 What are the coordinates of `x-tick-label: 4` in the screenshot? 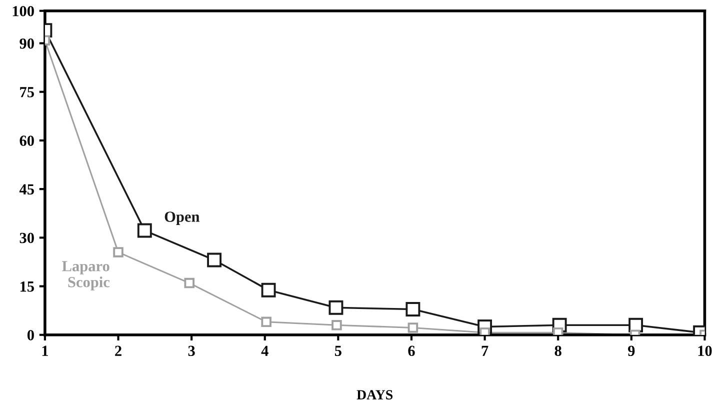 It's located at (264, 351).